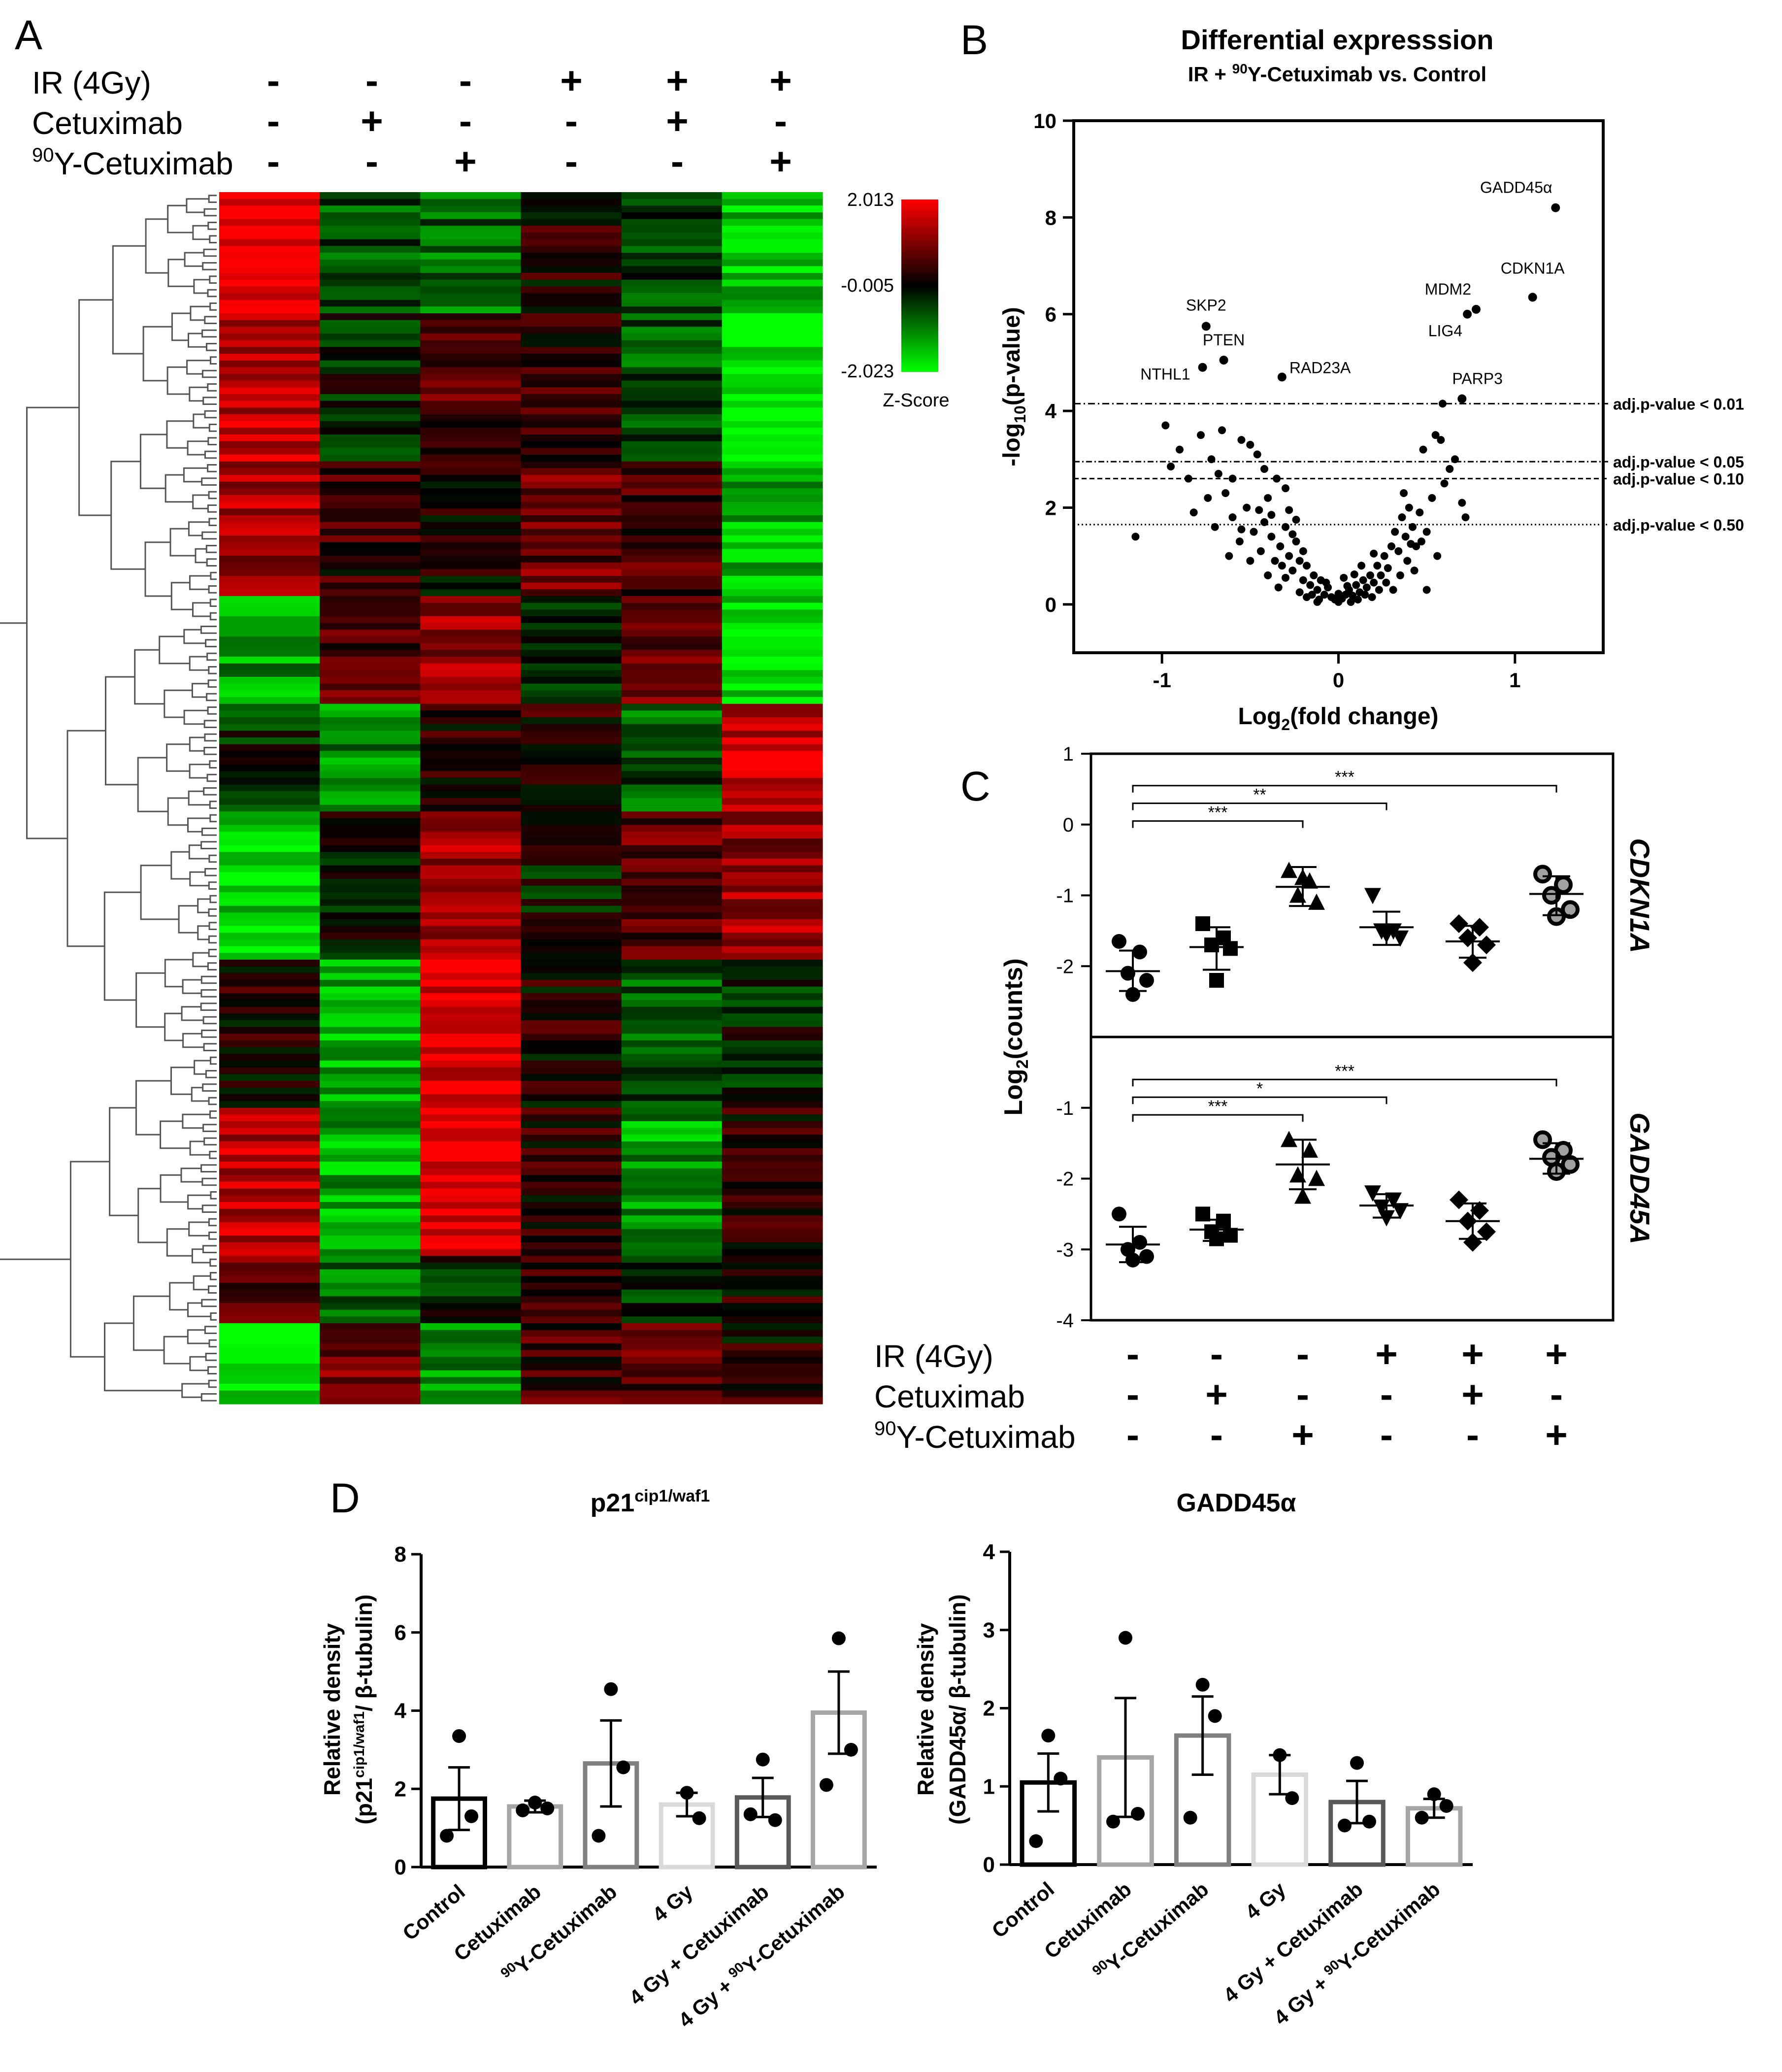  I want to click on volcano-point-label: RAD23A, so click(1320, 368).